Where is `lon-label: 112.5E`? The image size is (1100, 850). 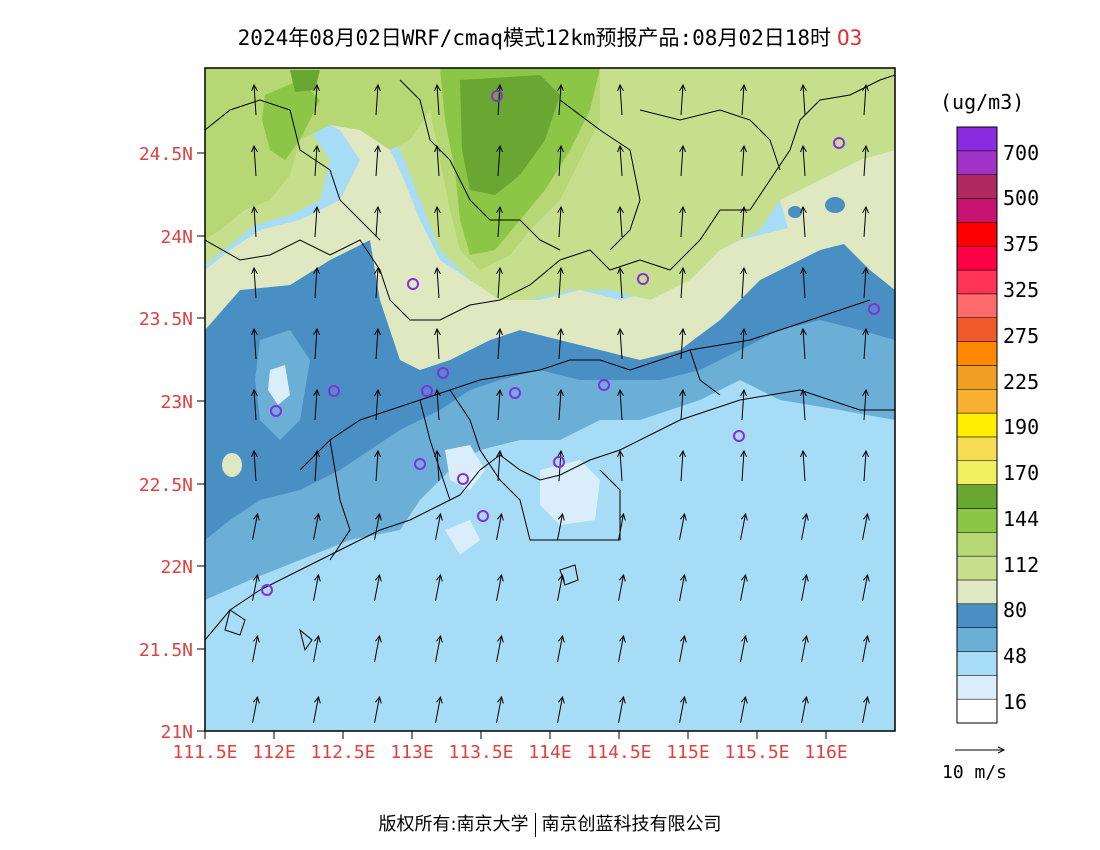 lon-label: 112.5E is located at coordinates (342, 752).